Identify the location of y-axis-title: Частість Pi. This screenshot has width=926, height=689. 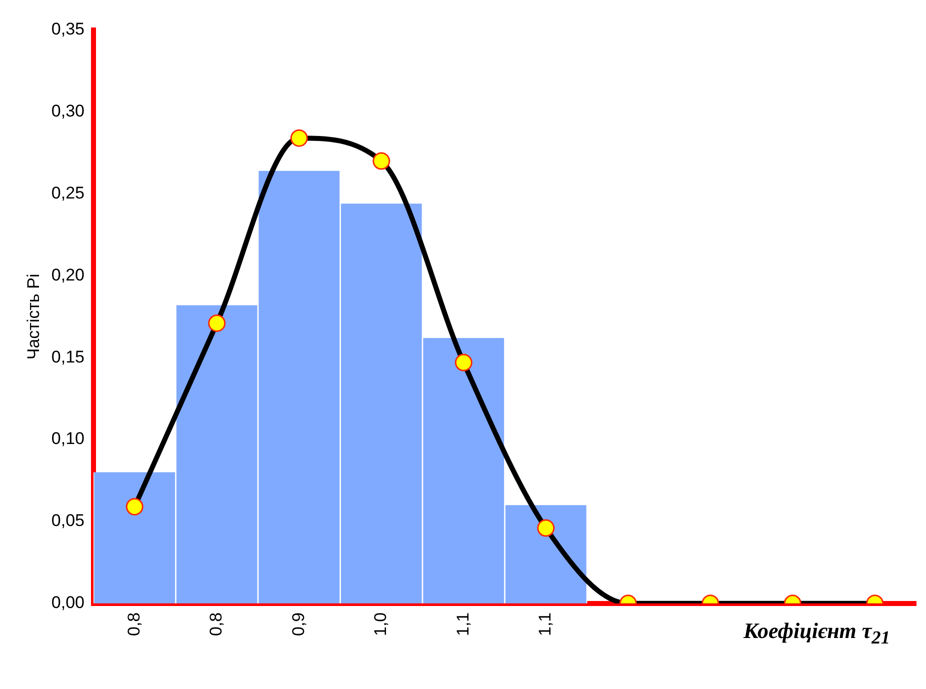
(33, 317).